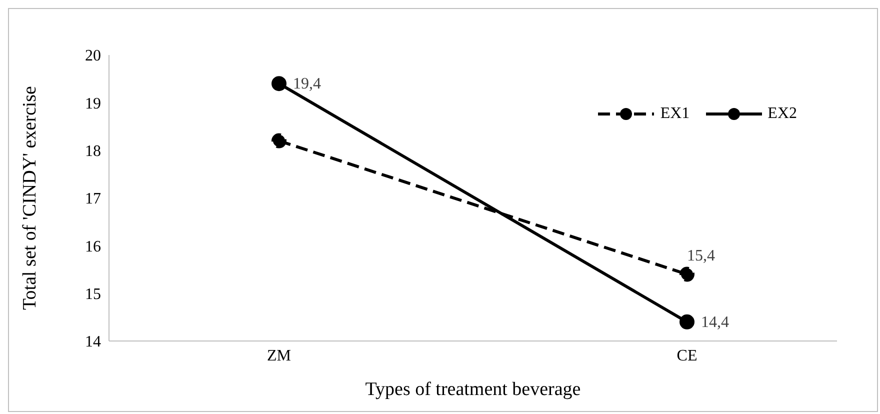  I want to click on y-tick-label: 16, so click(93, 247).